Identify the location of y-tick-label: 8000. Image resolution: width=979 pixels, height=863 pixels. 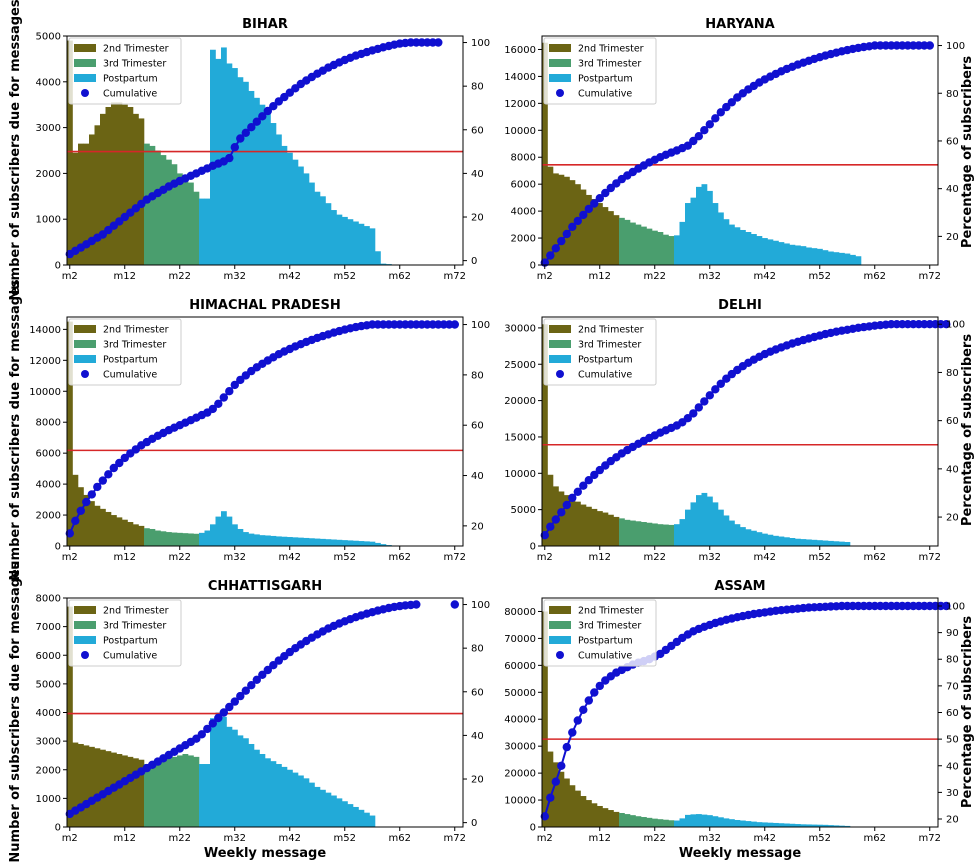
(48, 599).